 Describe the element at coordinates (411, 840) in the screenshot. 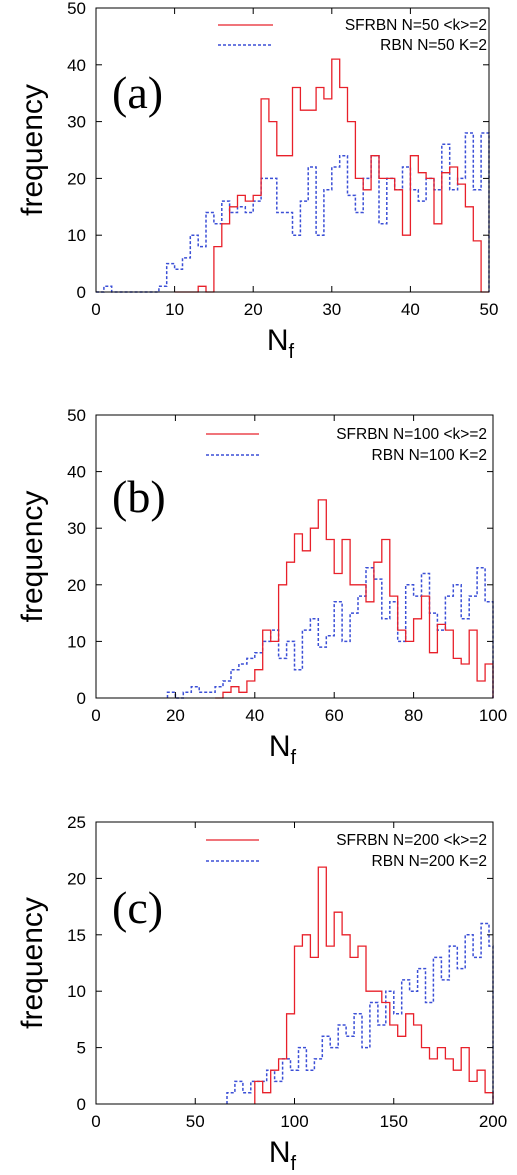

I see `legend-label-sfrbn: SFRBN N=200 <k>=2` at that location.